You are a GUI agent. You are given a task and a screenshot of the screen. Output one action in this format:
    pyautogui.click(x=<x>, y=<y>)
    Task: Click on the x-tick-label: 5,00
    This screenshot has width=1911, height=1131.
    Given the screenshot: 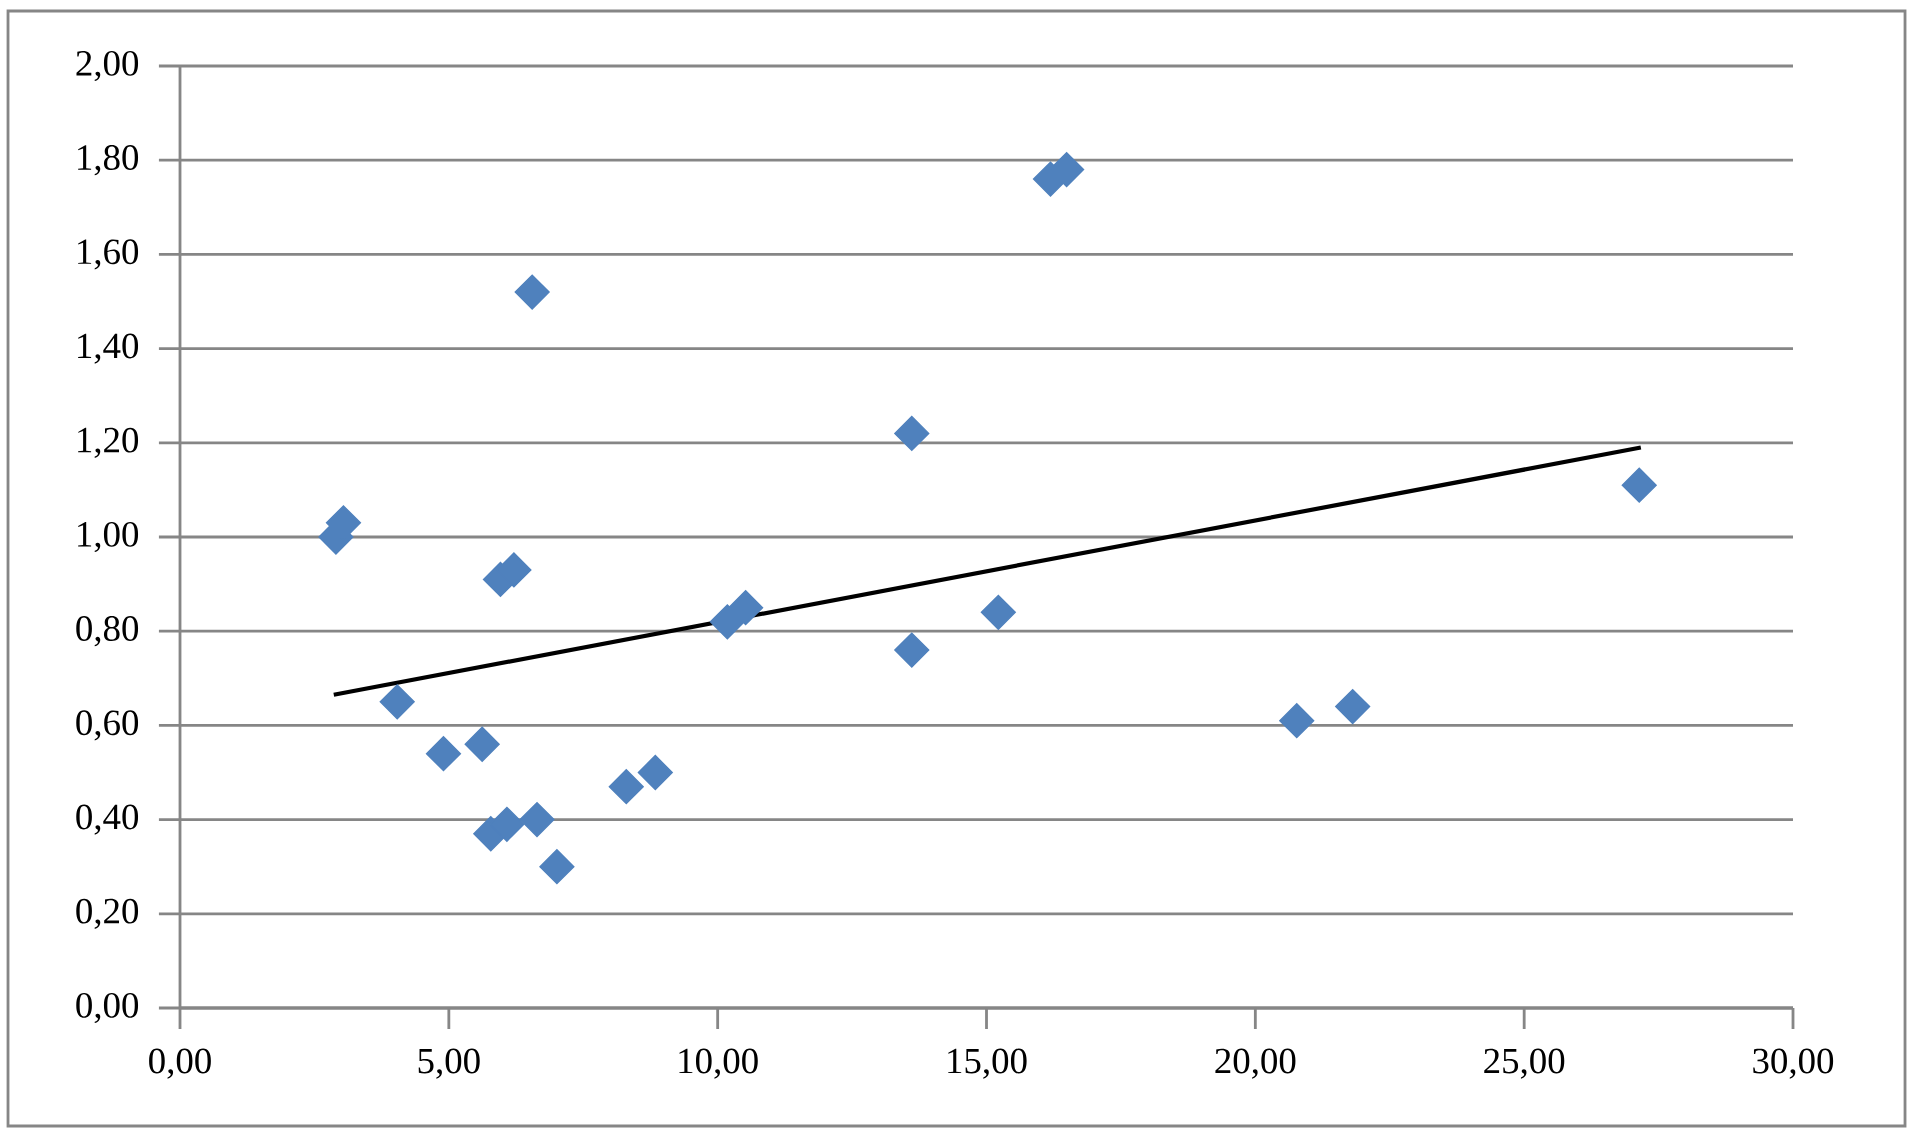 What is the action you would take?
    pyautogui.click(x=449, y=1063)
    